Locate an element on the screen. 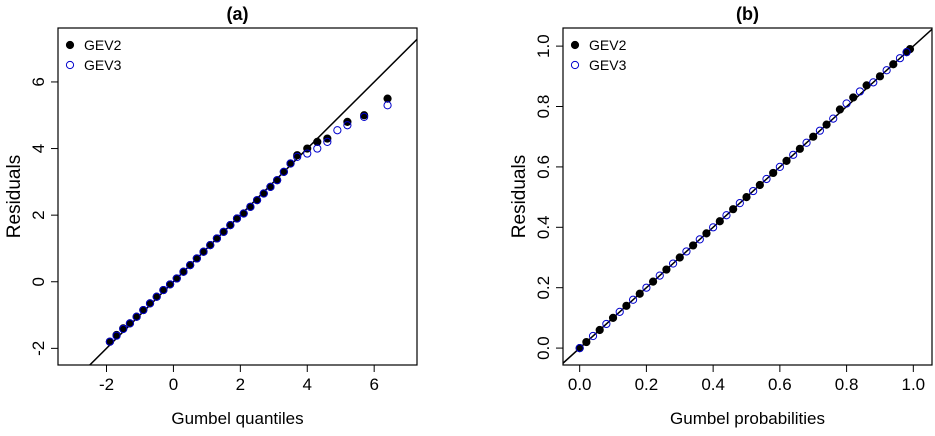 The width and height of the screenshot is (935, 436). x-tick-label: 4 is located at coordinates (307, 384).